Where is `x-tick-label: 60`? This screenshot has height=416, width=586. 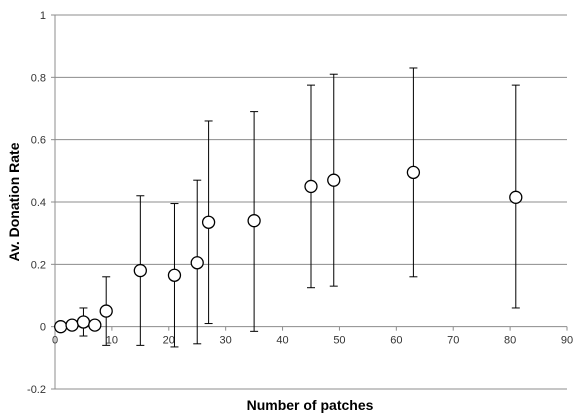 x-tick-label: 60 is located at coordinates (396, 341).